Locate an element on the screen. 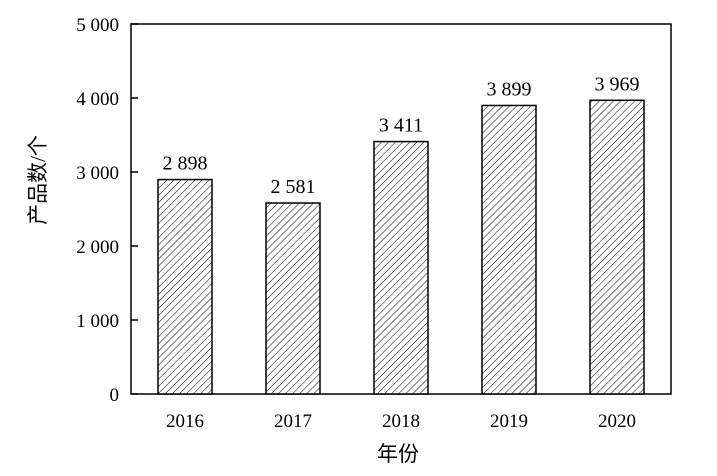 This screenshot has width=717, height=476. x-tick-label-2019: 2019 is located at coordinates (509, 421).